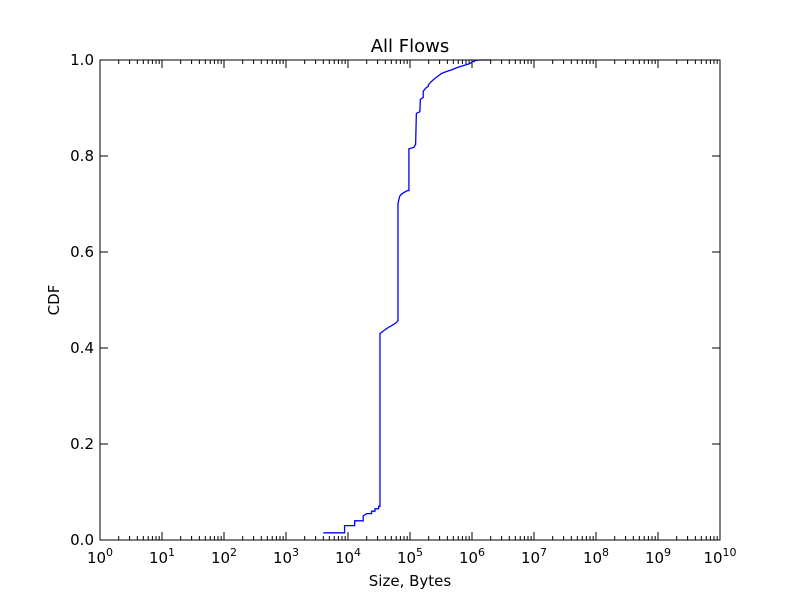 This screenshot has height=600, width=800. I want to click on x-tick-label: 10³, so click(286, 556).